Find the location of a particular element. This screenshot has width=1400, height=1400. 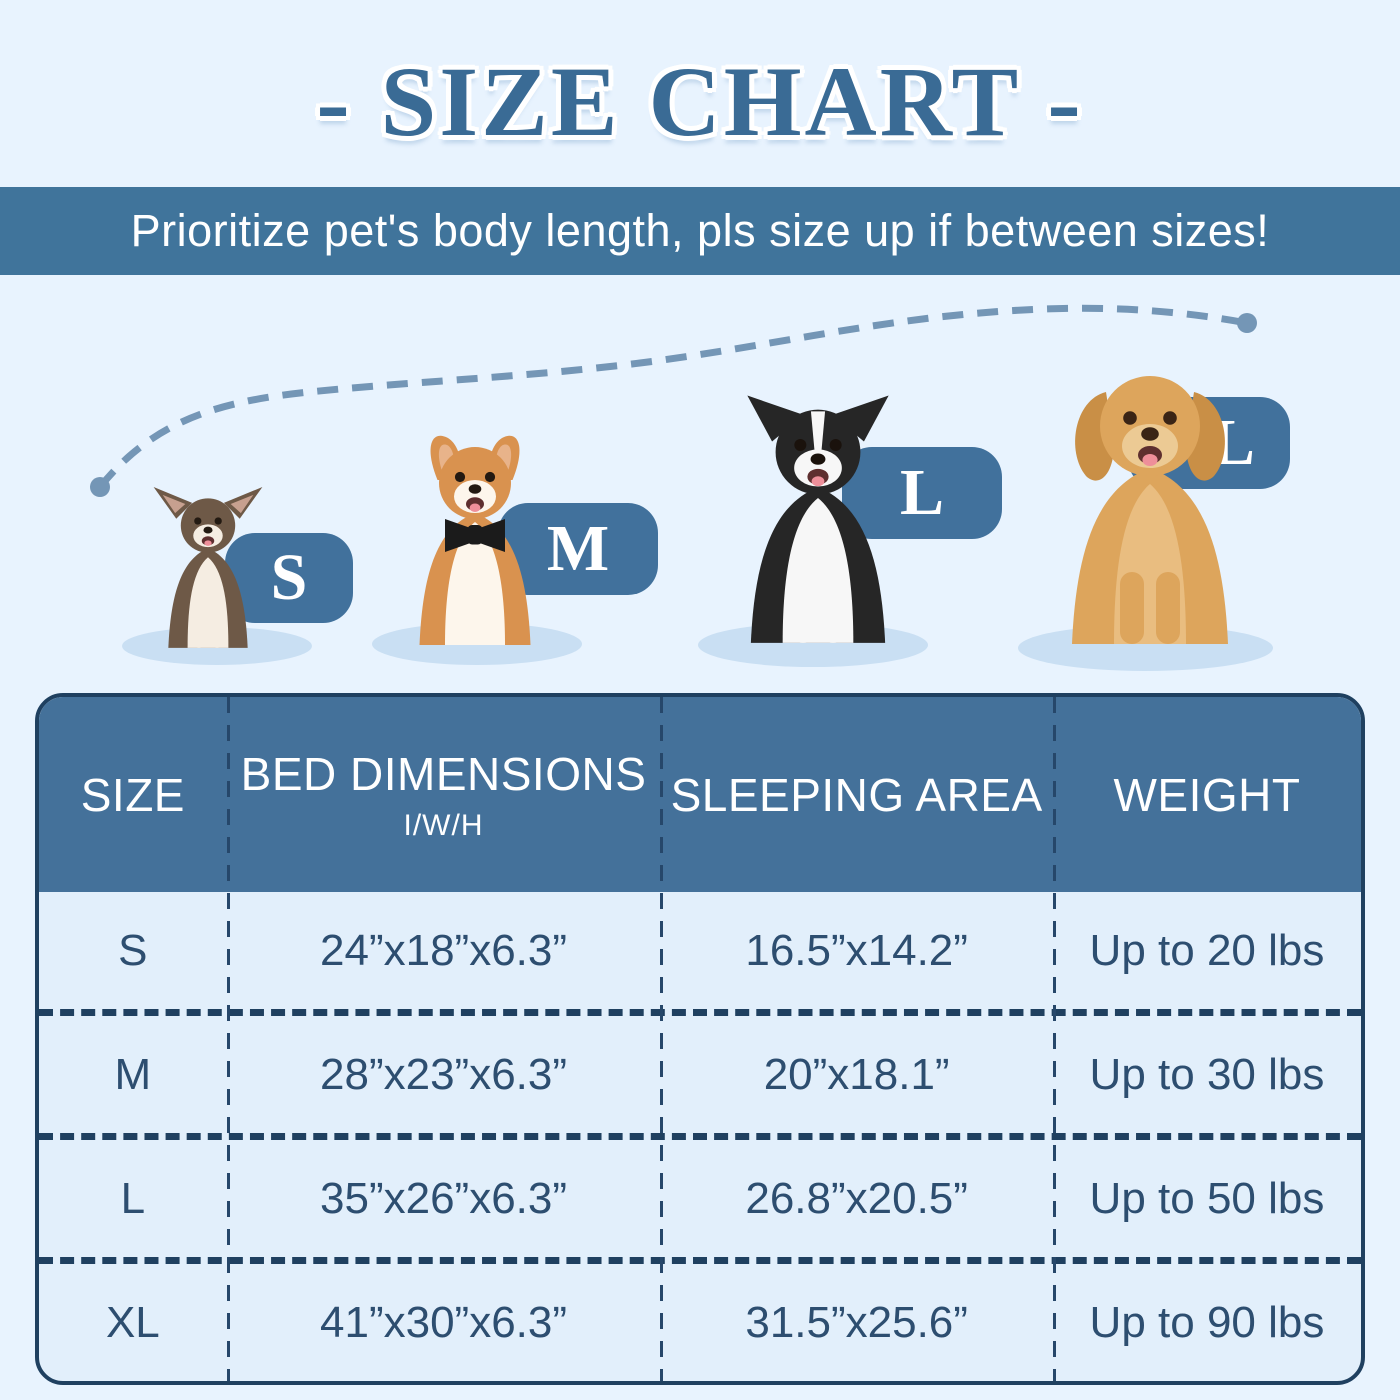

size-badge-label: L is located at coordinates (922, 492).